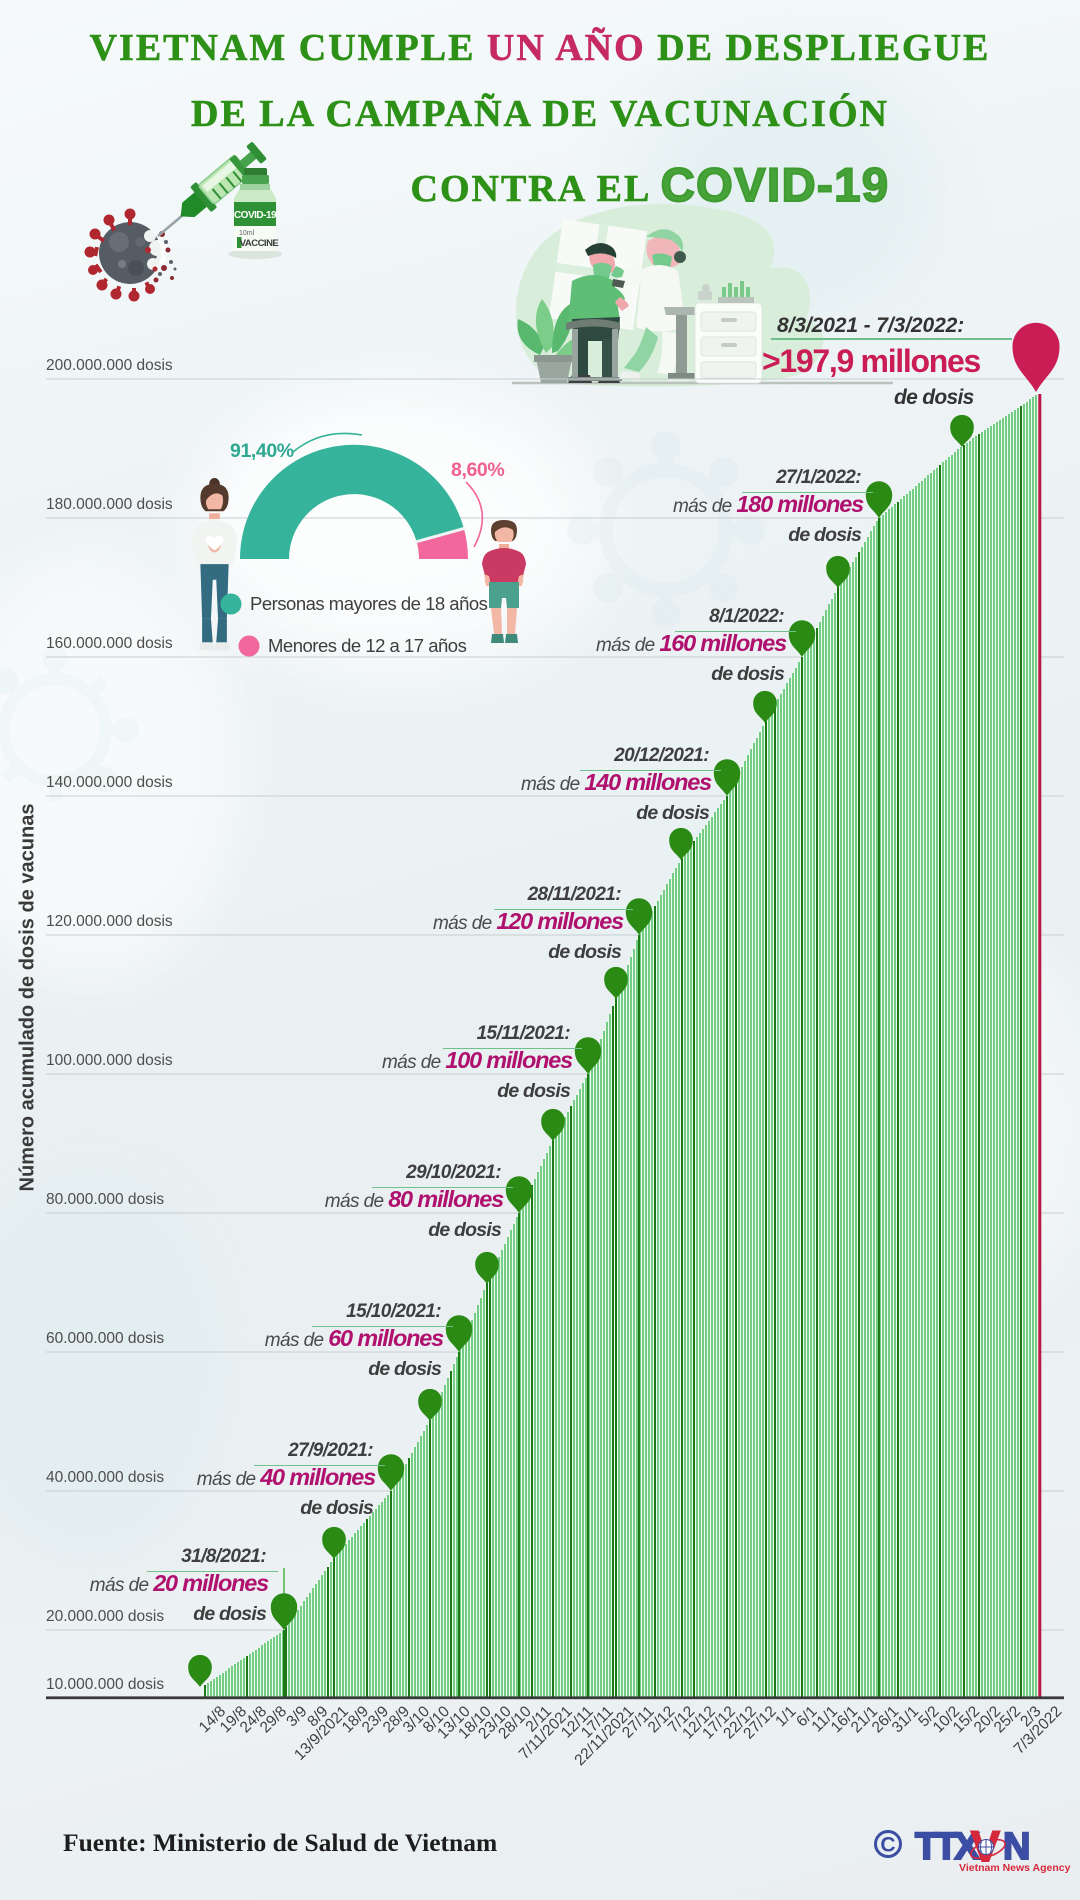 The width and height of the screenshot is (1080, 1900). What do you see at coordinates (247, 233) in the screenshot?
I see `svg-text: 10ml` at bounding box center [247, 233].